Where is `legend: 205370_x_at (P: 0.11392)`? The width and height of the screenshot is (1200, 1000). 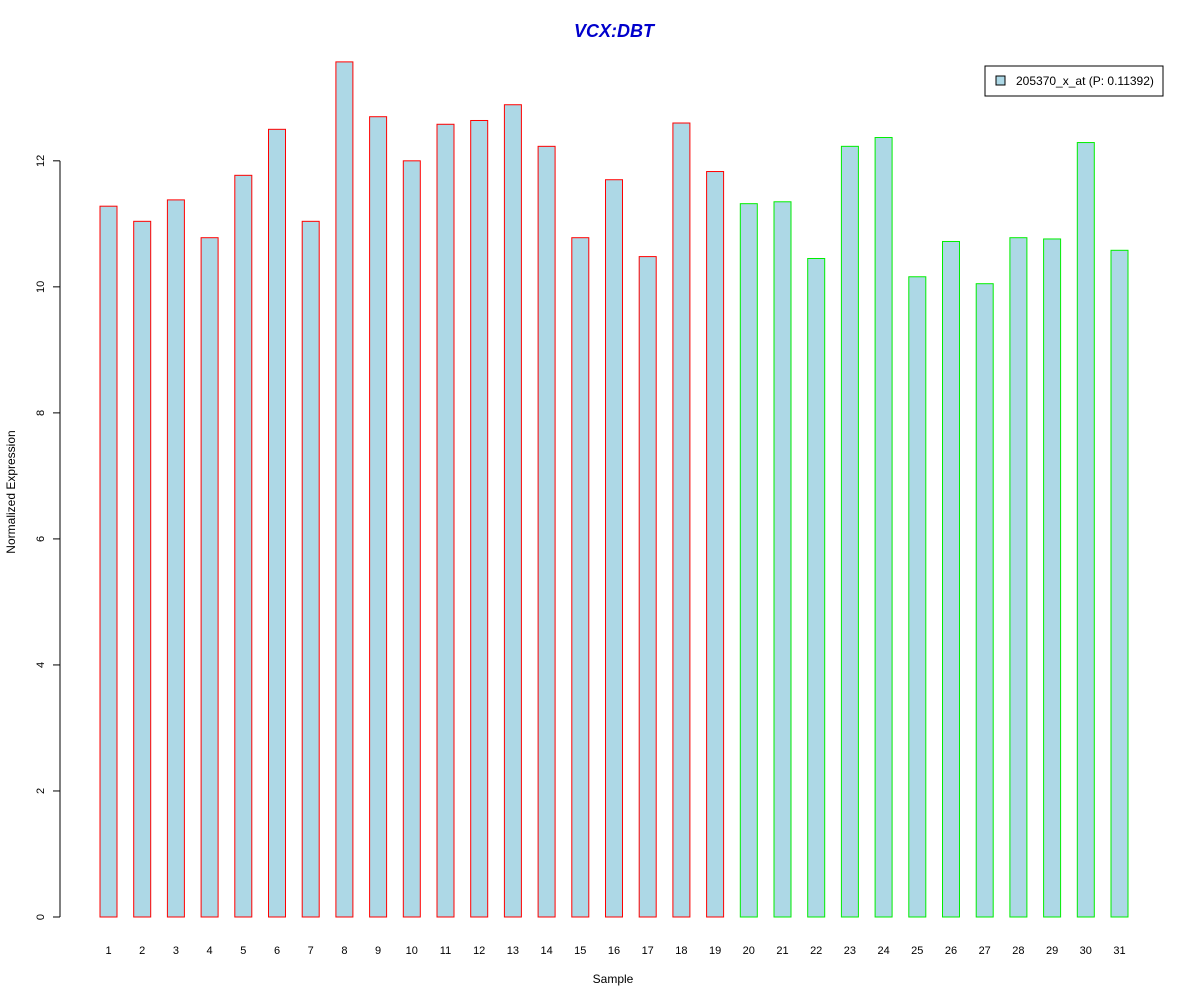 legend: 205370_x_at (P: 0.11392) is located at coordinates (1074, 81).